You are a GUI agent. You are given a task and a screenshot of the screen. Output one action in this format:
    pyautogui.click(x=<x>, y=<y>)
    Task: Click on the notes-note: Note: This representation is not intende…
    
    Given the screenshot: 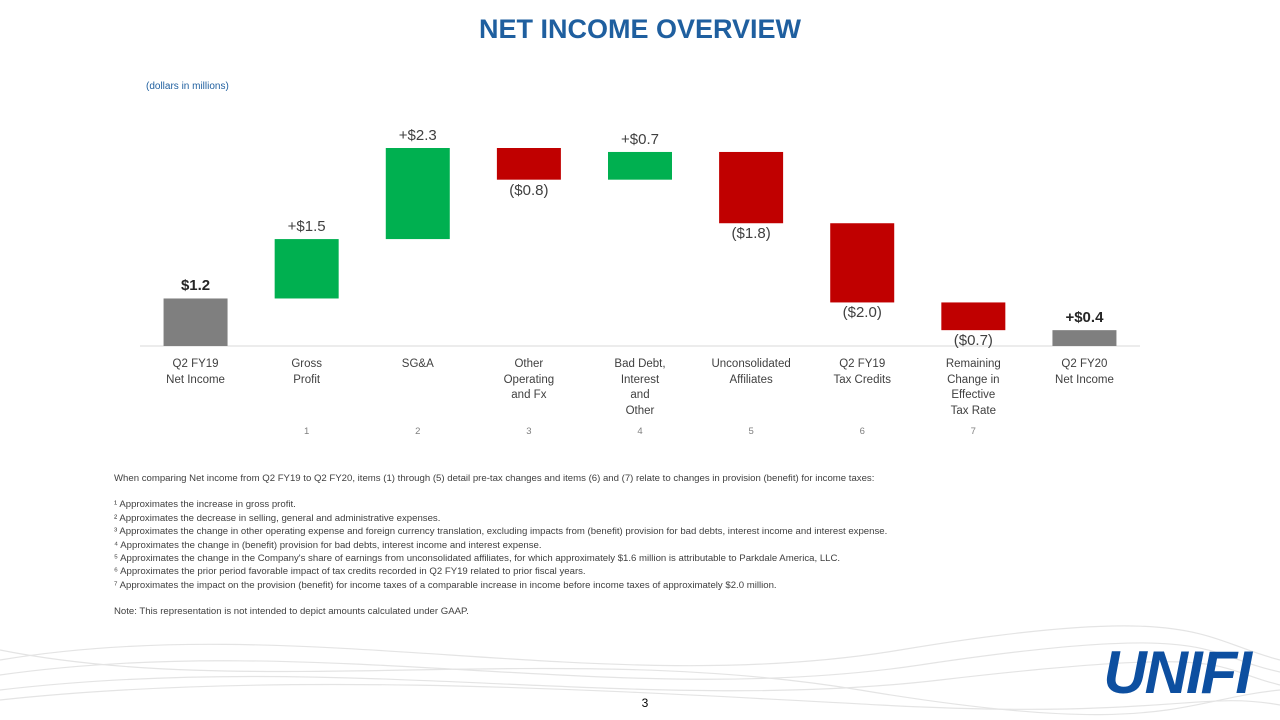 What is the action you would take?
    pyautogui.click(x=291, y=612)
    